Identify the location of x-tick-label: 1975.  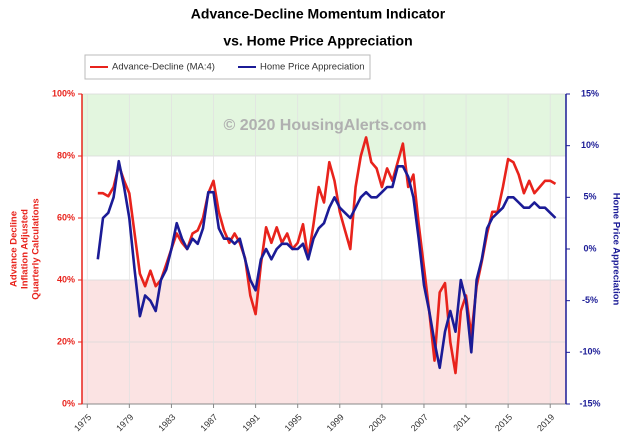
(82, 422).